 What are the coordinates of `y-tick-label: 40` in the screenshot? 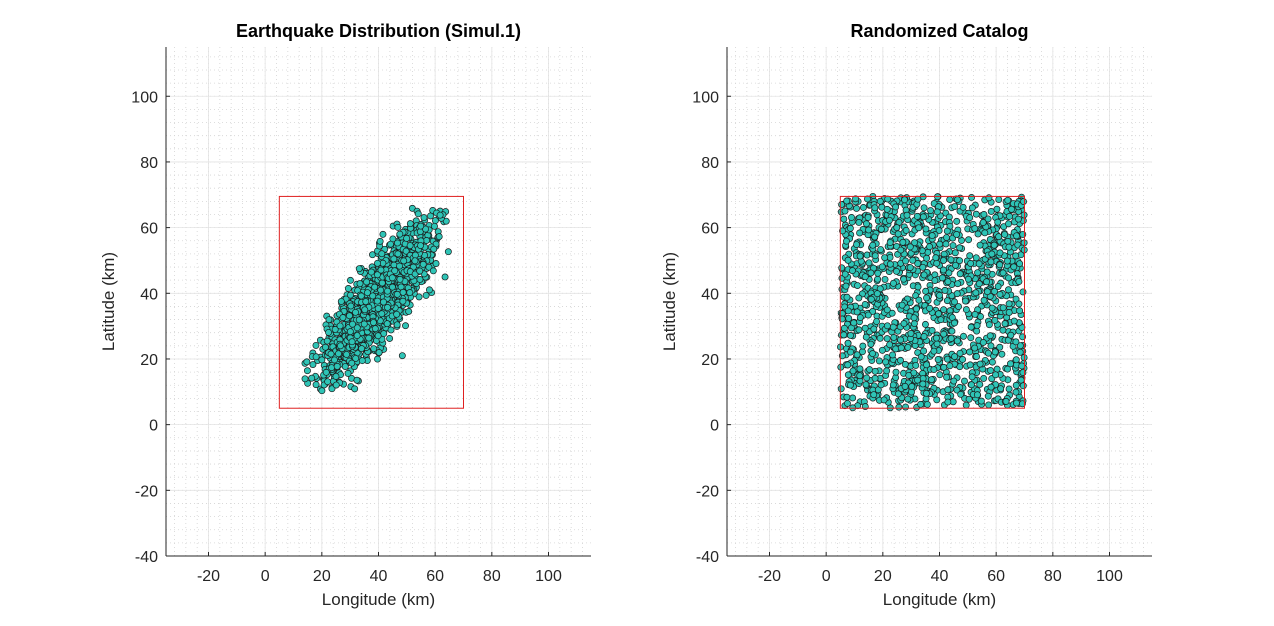 It's located at (710, 294).